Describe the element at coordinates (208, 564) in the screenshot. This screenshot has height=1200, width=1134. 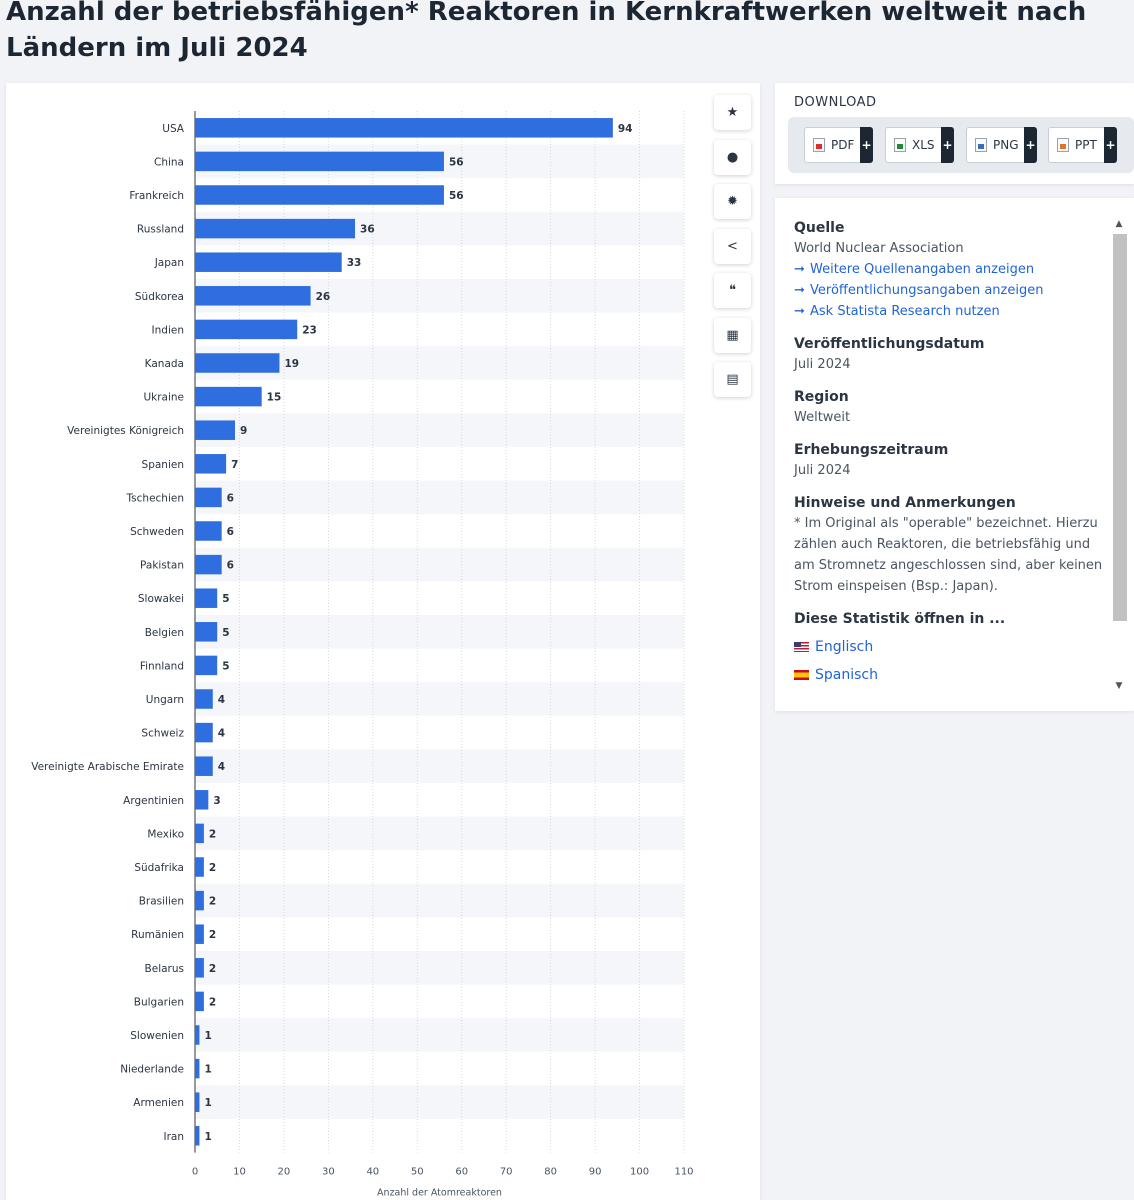
I see `bar-pakistan` at that location.